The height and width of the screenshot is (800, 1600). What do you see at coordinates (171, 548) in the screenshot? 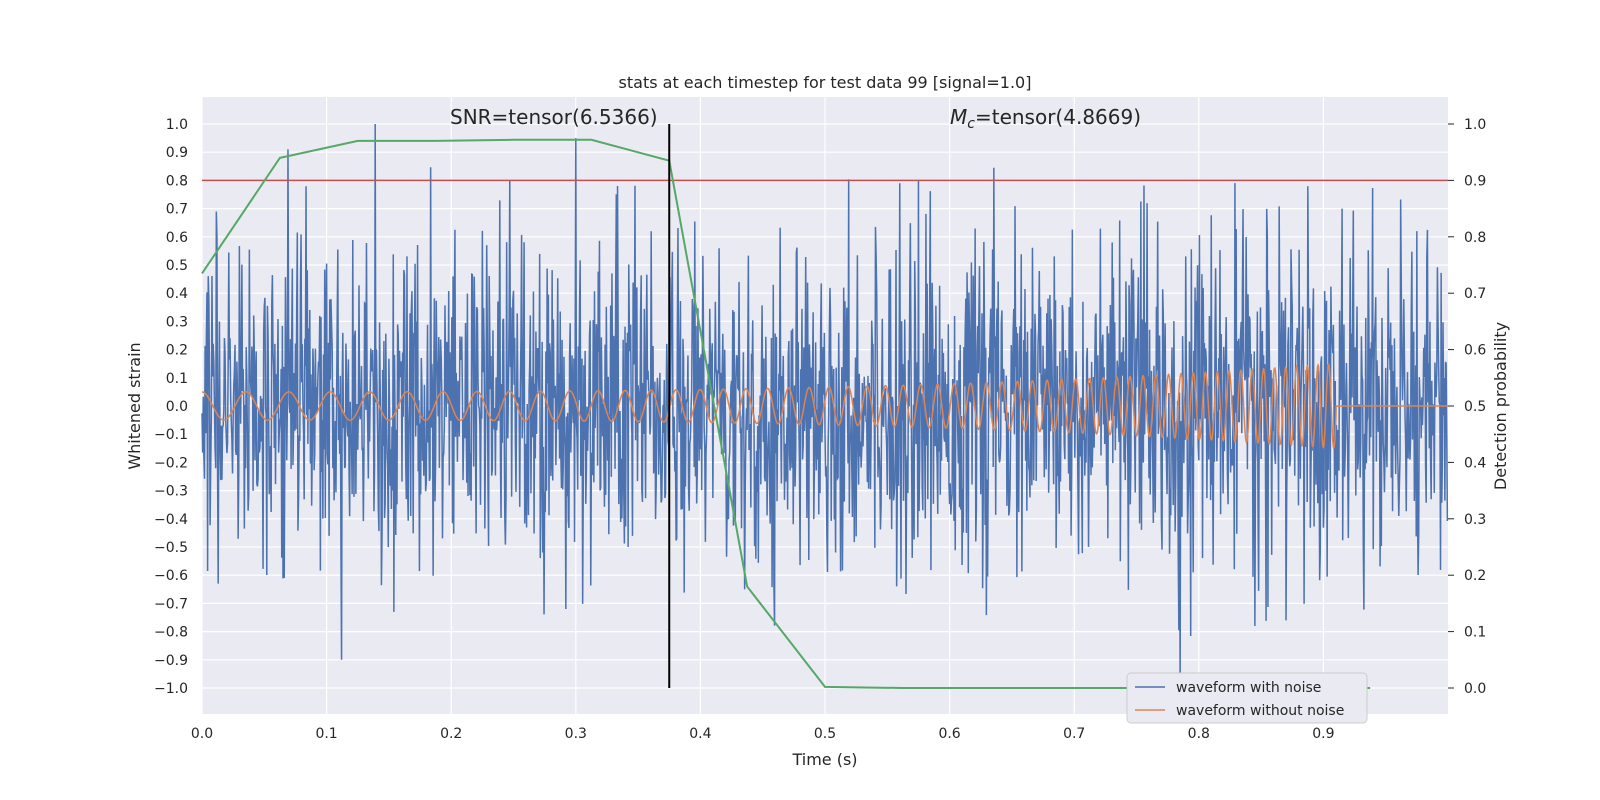
I see `y-tick-label: −0.5` at bounding box center [171, 548].